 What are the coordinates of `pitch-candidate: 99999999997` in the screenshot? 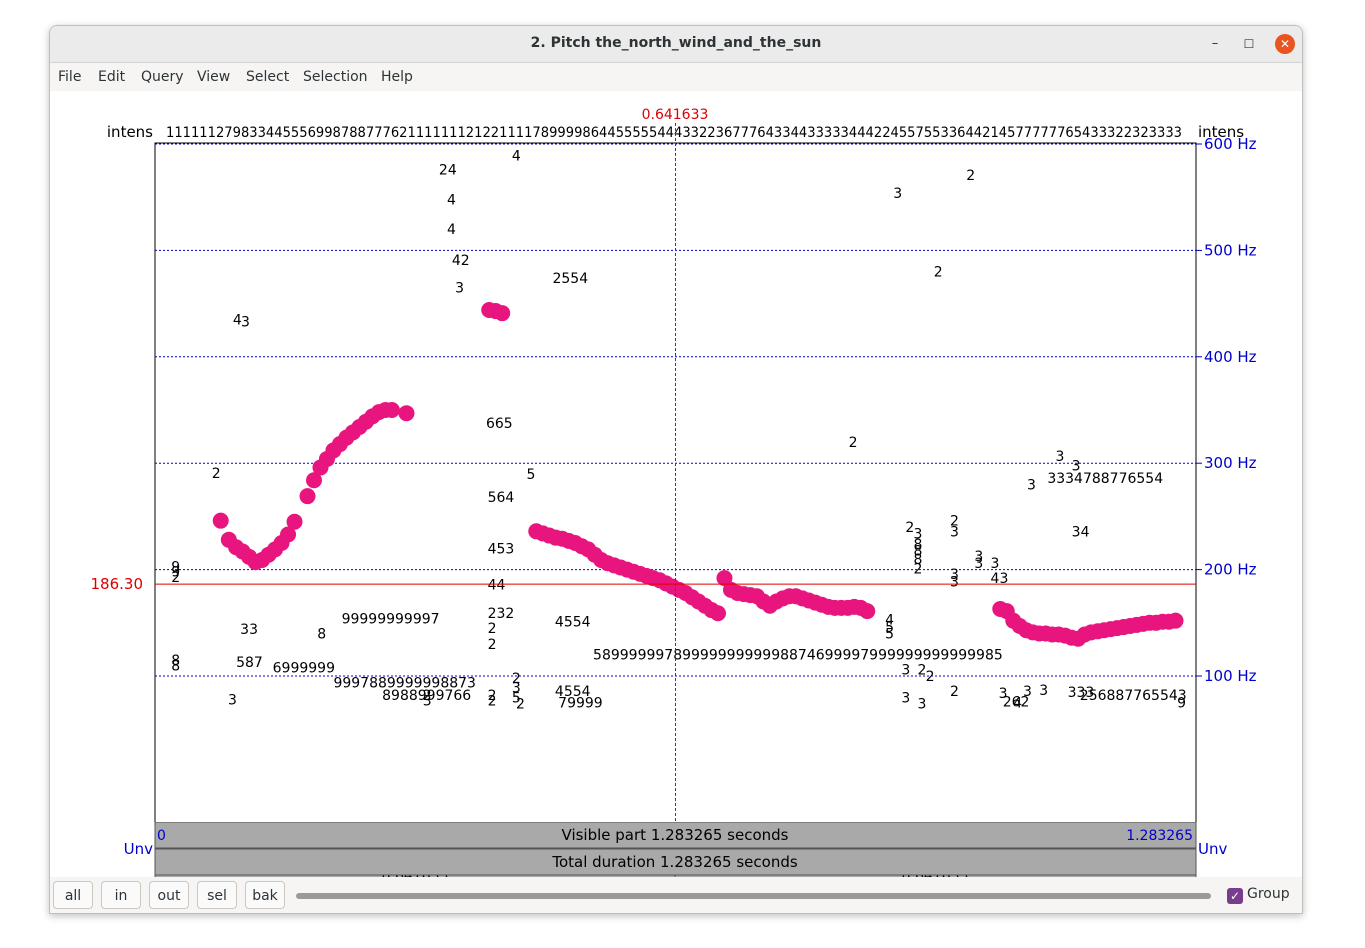 It's located at (391, 620).